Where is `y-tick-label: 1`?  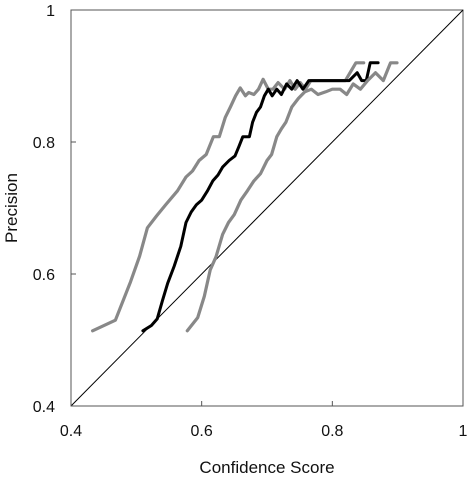
y-tick-label: 1 is located at coordinates (50, 11).